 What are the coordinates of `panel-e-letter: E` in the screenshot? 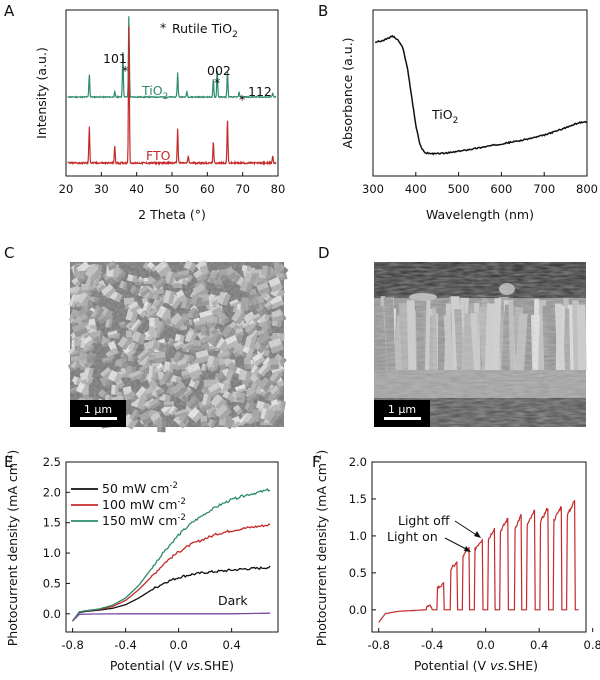 It's located at (8, 462).